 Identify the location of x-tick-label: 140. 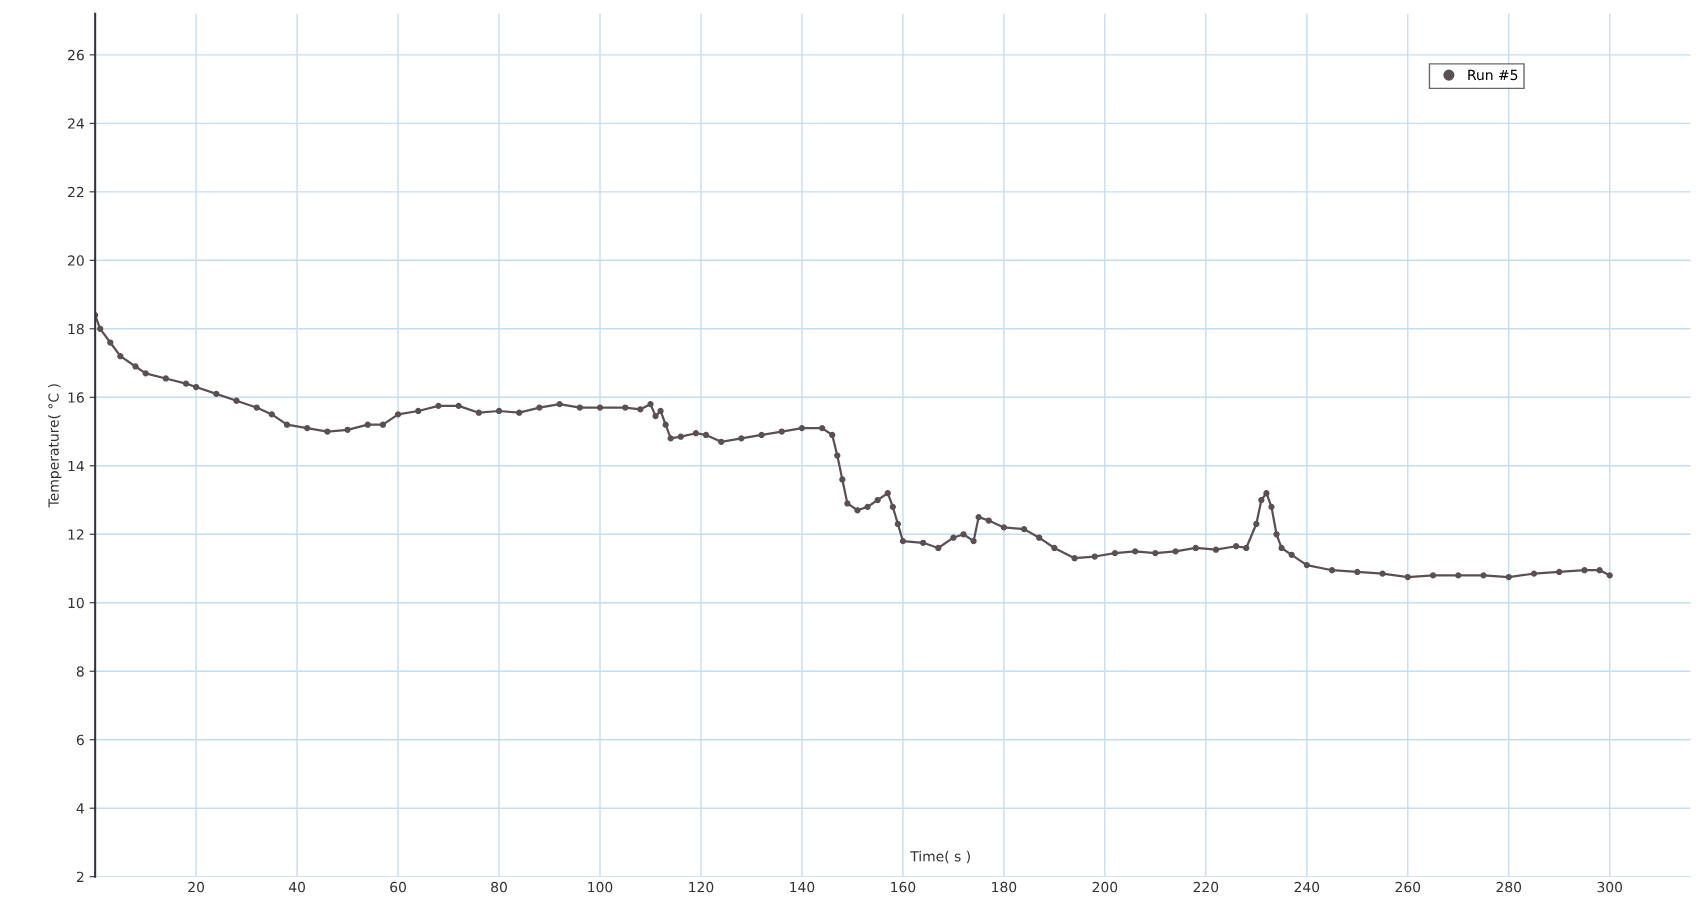
(802, 887).